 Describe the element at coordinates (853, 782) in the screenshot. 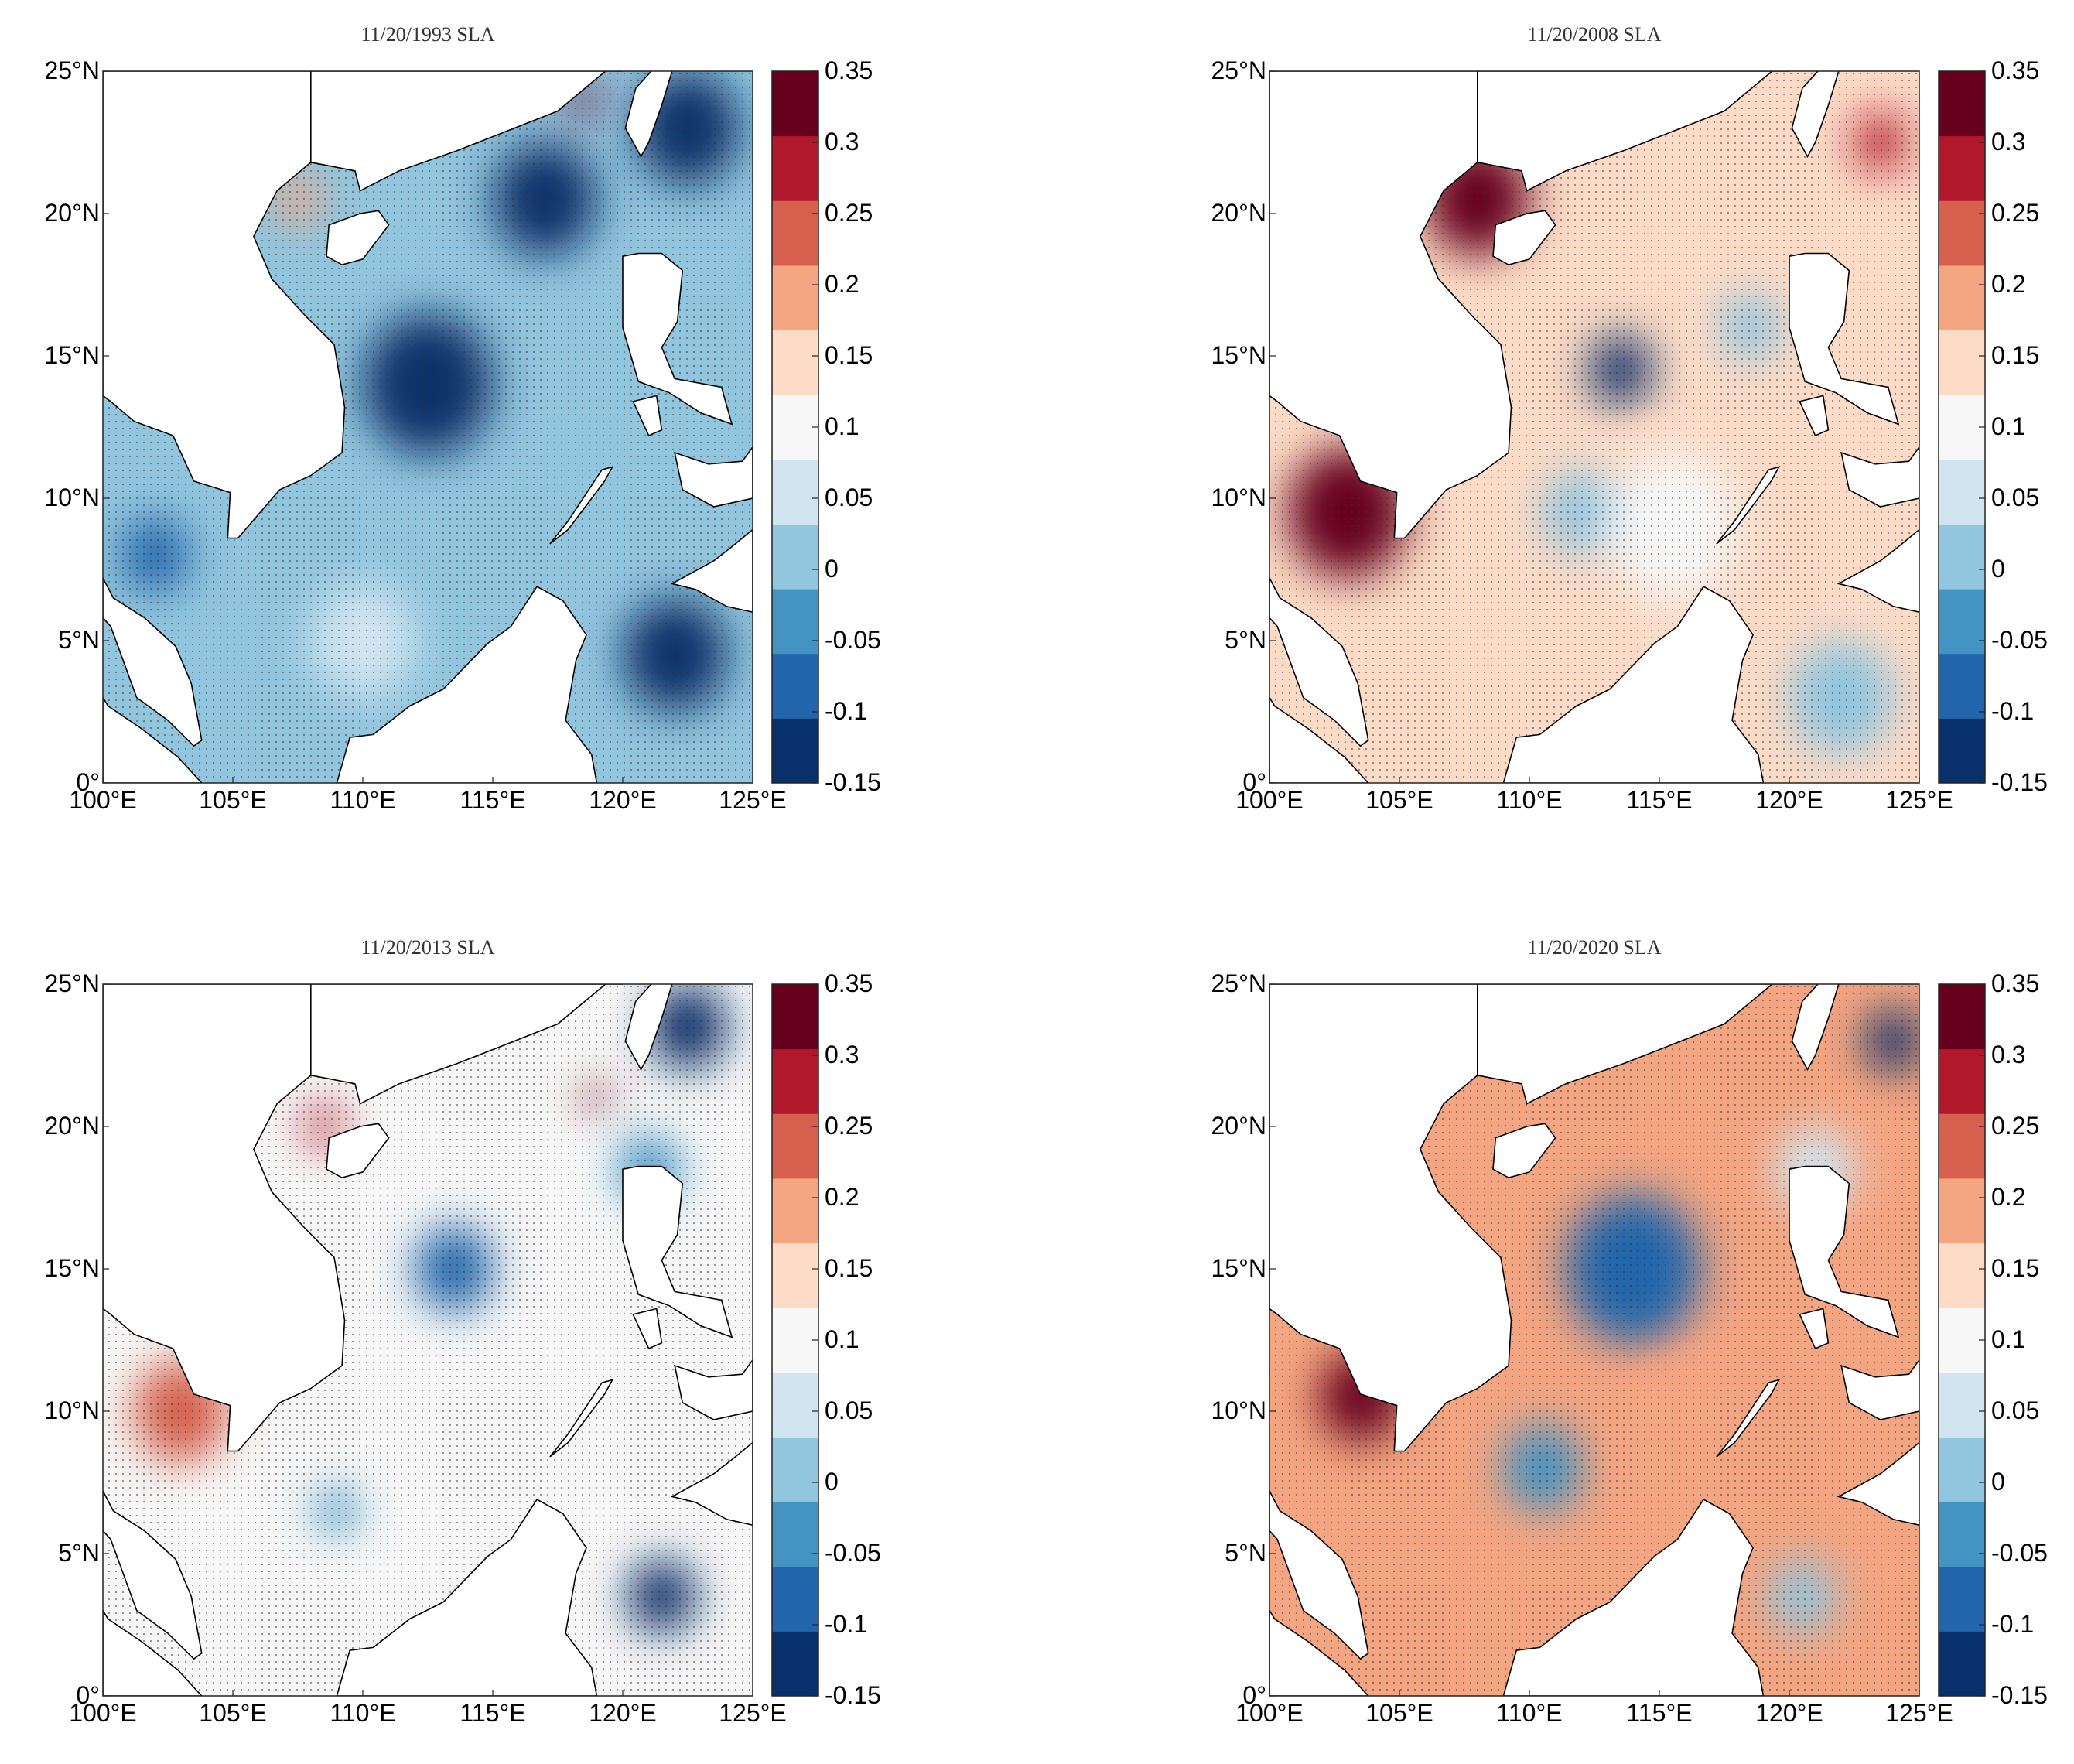

I see `colorbar-tick-label: -0.15` at that location.